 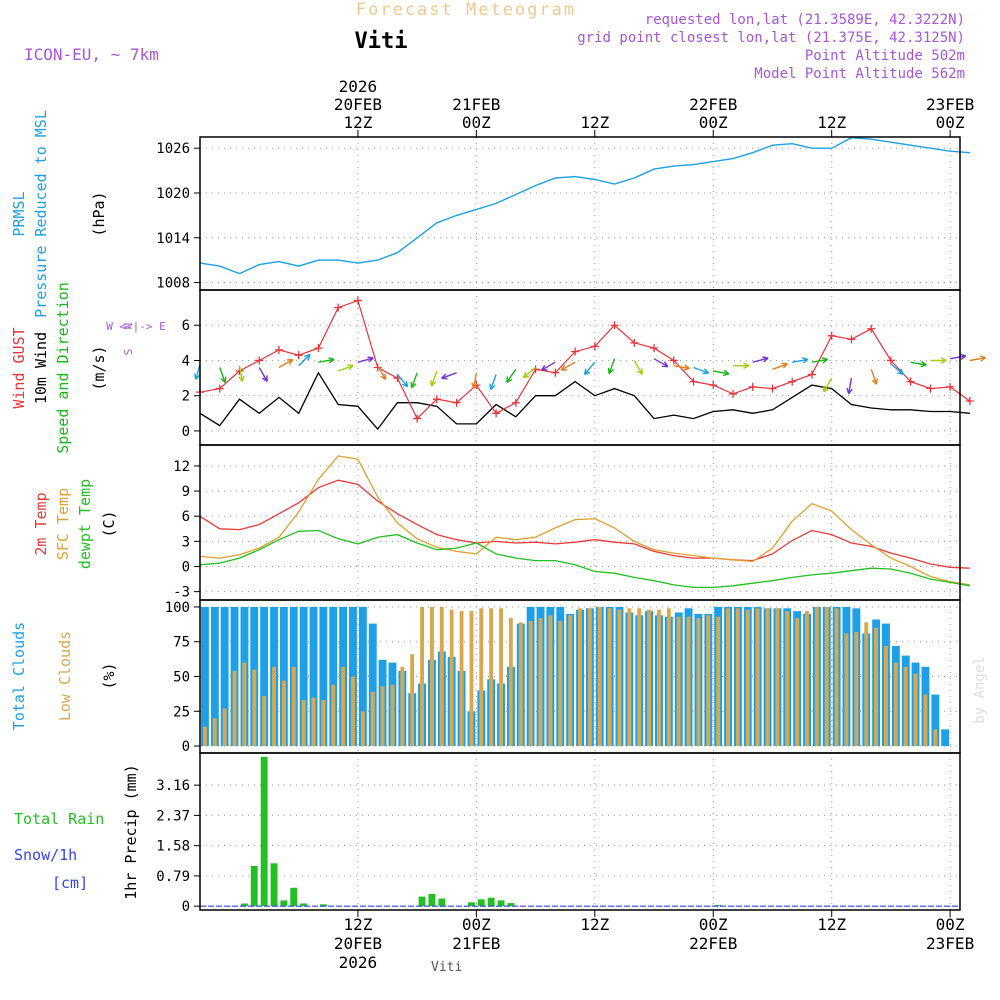 What do you see at coordinates (585, 520) in the screenshot?
I see `temp-sfc-line` at bounding box center [585, 520].